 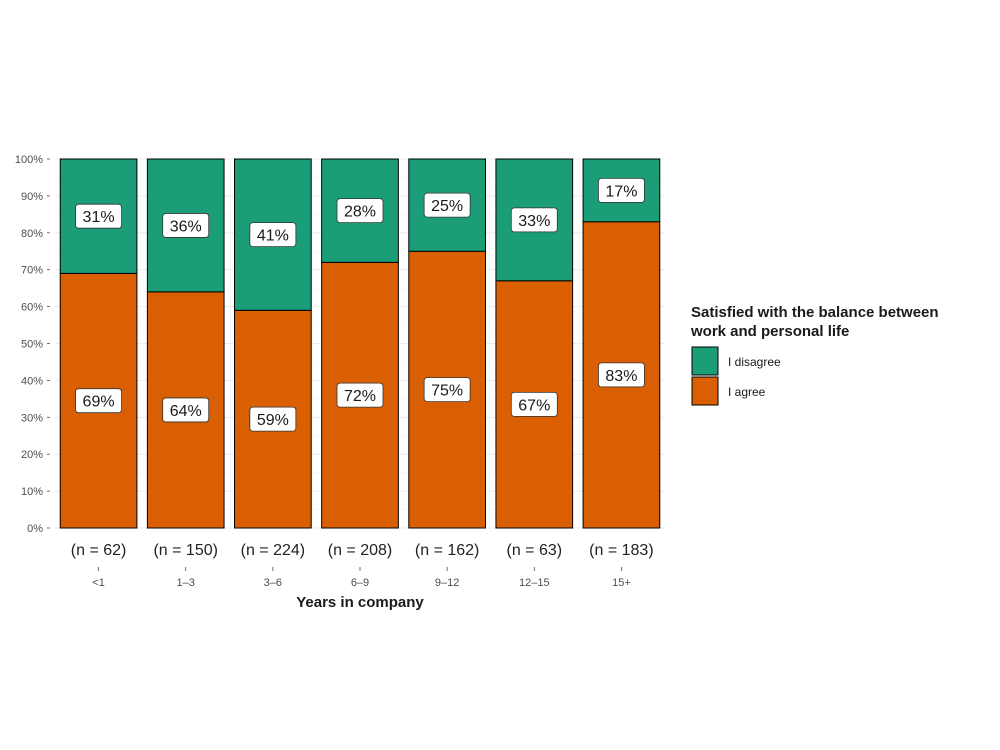 What do you see at coordinates (35, 529) in the screenshot?
I see `y-tick-label: 0%` at bounding box center [35, 529].